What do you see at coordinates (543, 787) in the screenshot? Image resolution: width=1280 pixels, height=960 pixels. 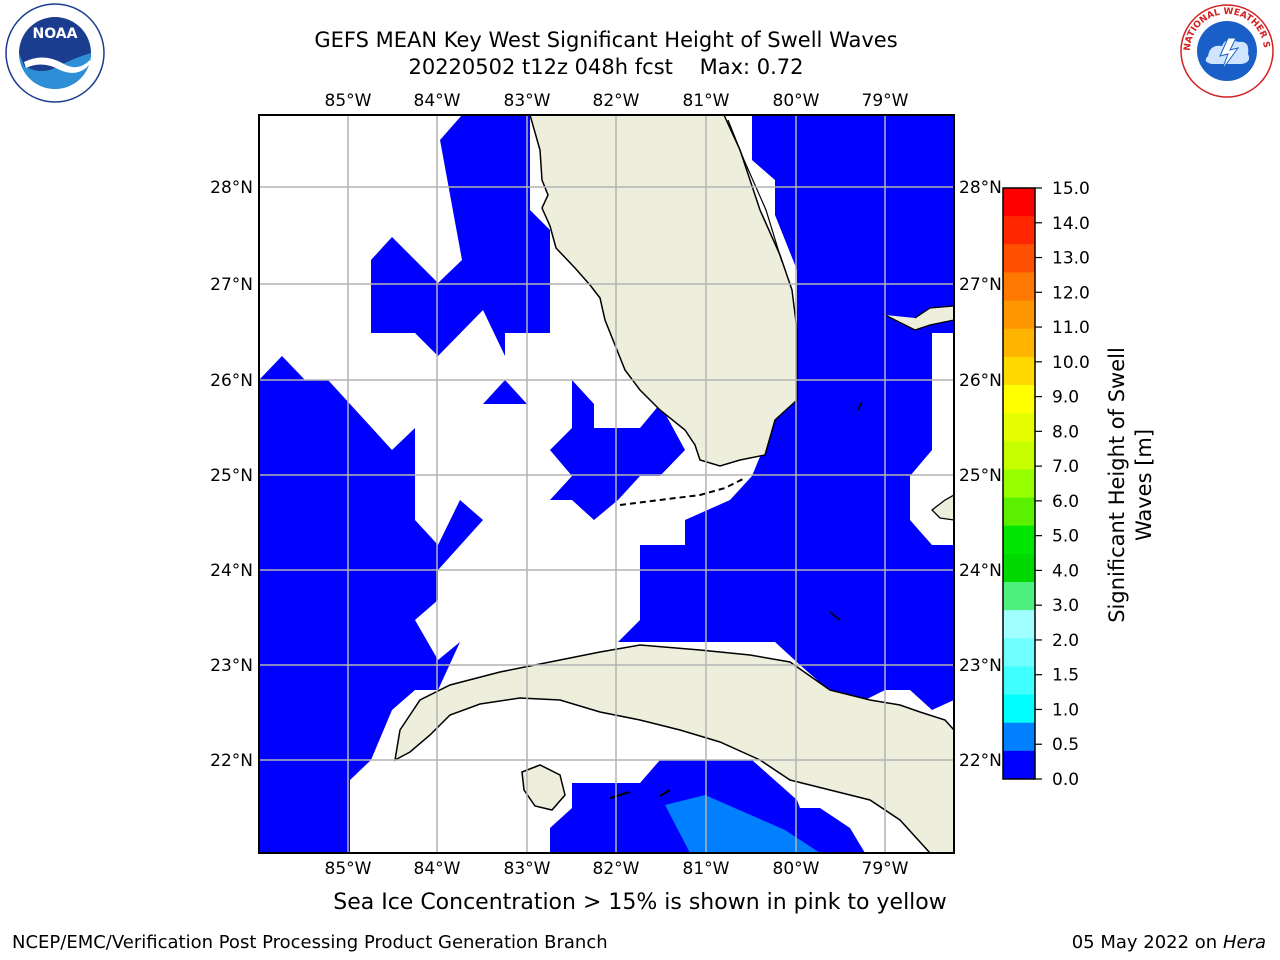 I see `isla-juventud` at bounding box center [543, 787].